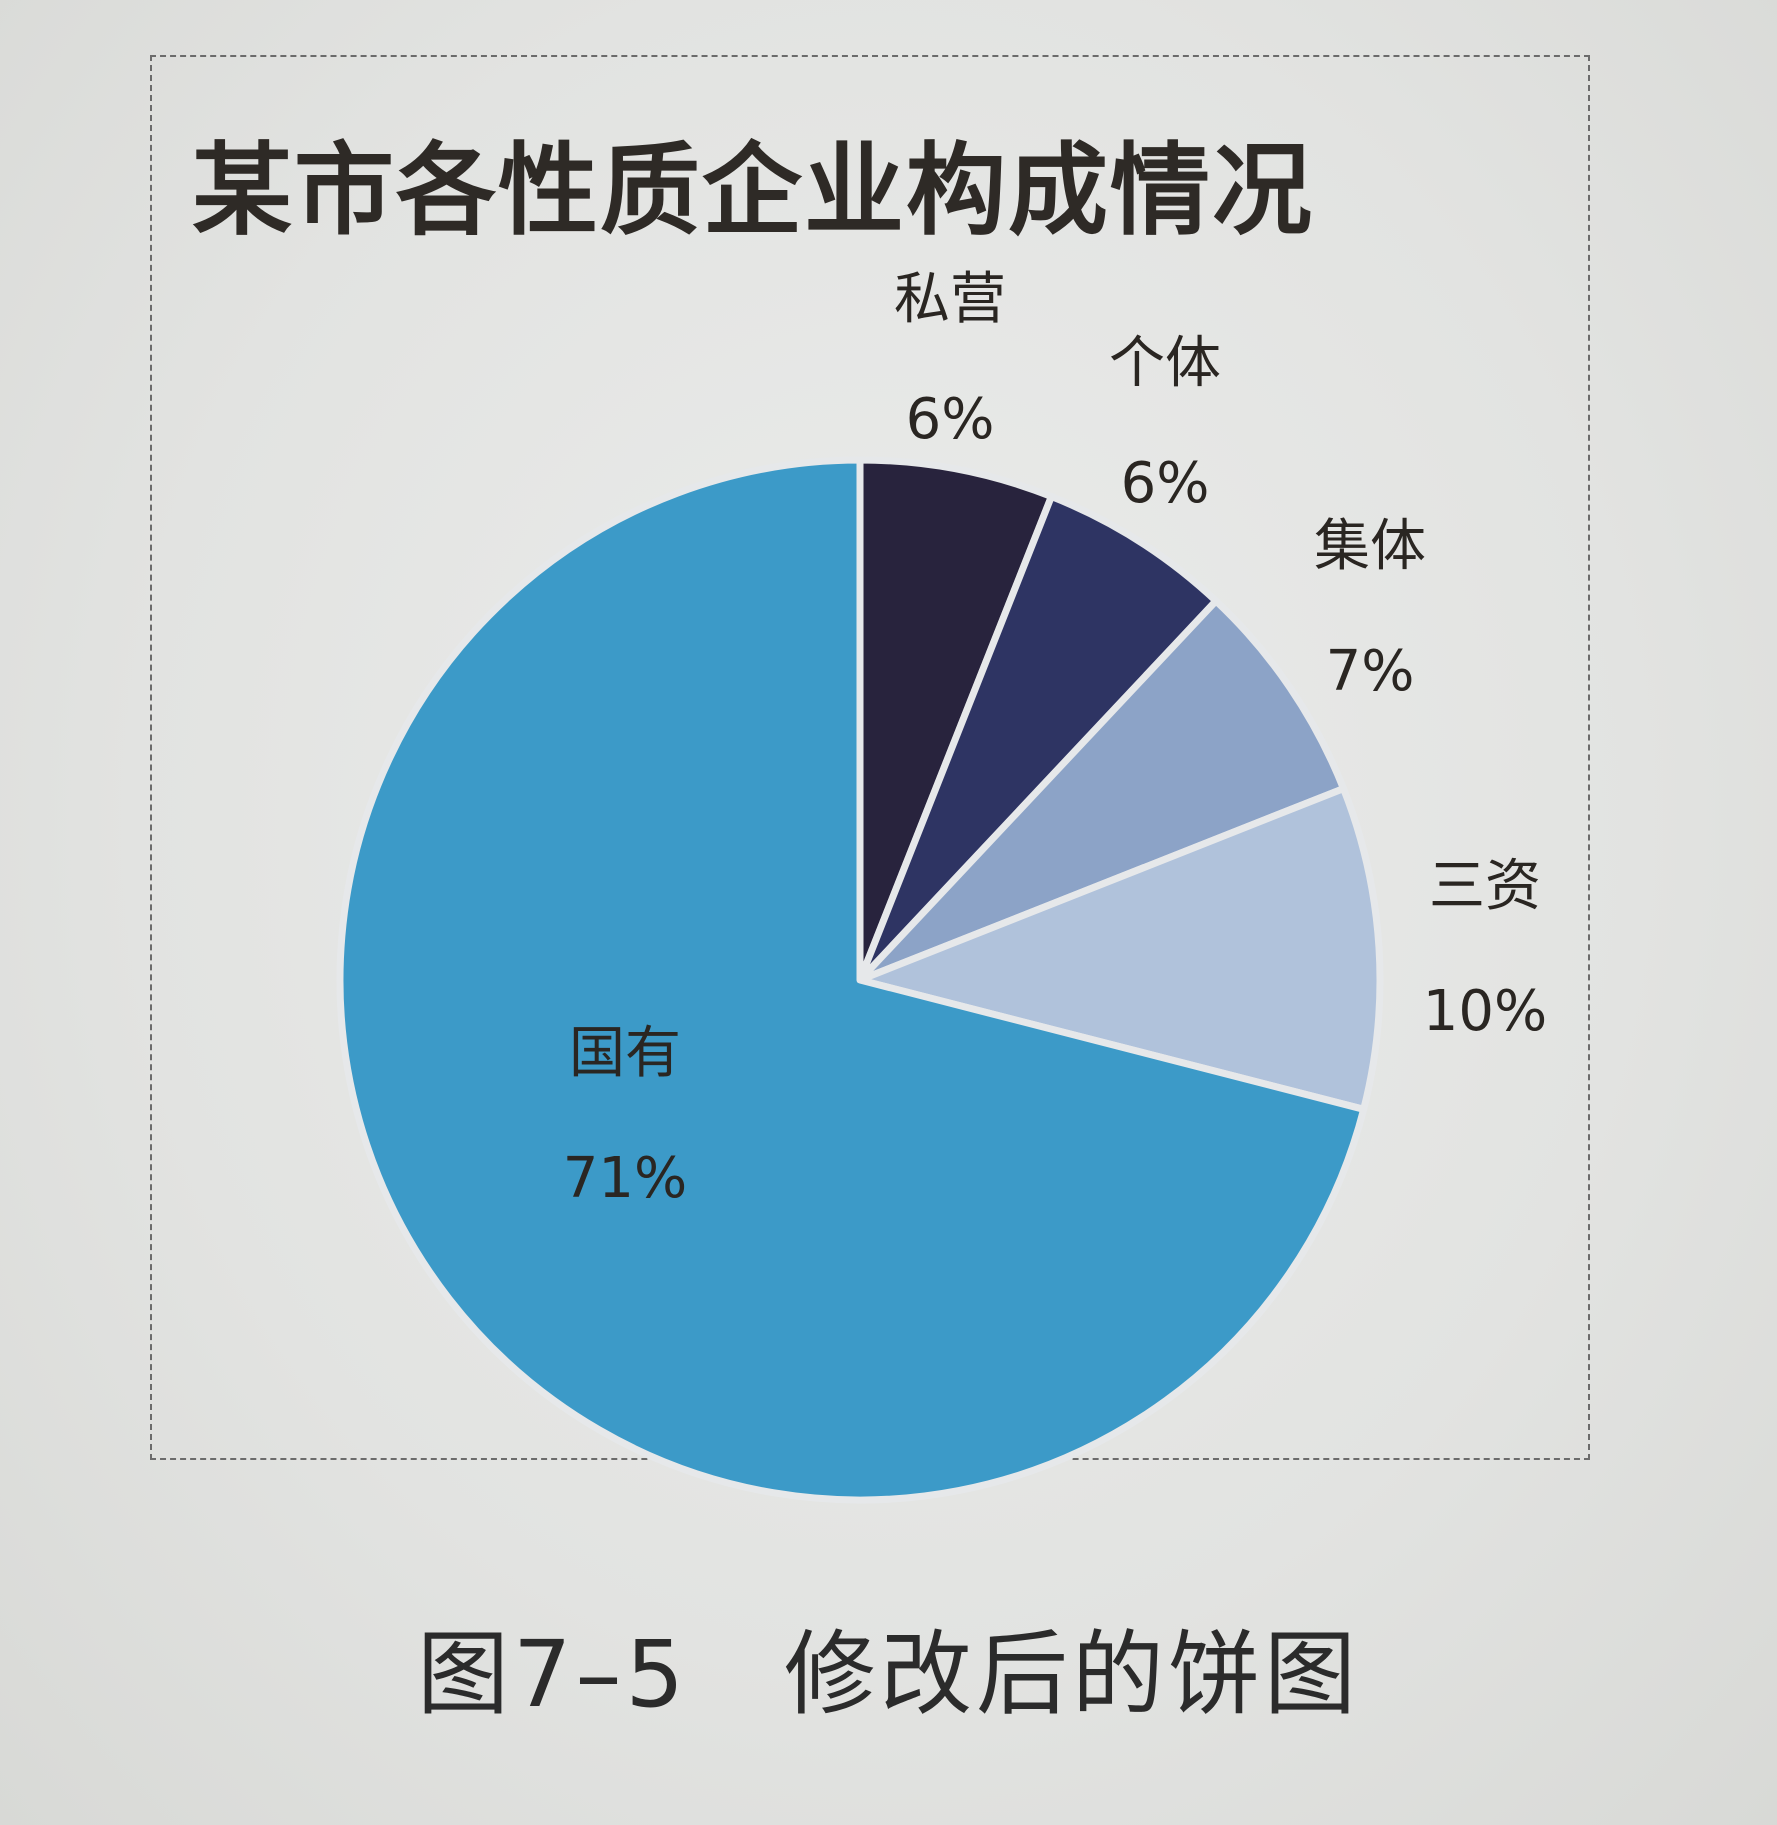 The width and height of the screenshot is (1777, 1825). Describe the element at coordinates (1485, 886) in the screenshot. I see `slice-category-label: 三资` at that location.